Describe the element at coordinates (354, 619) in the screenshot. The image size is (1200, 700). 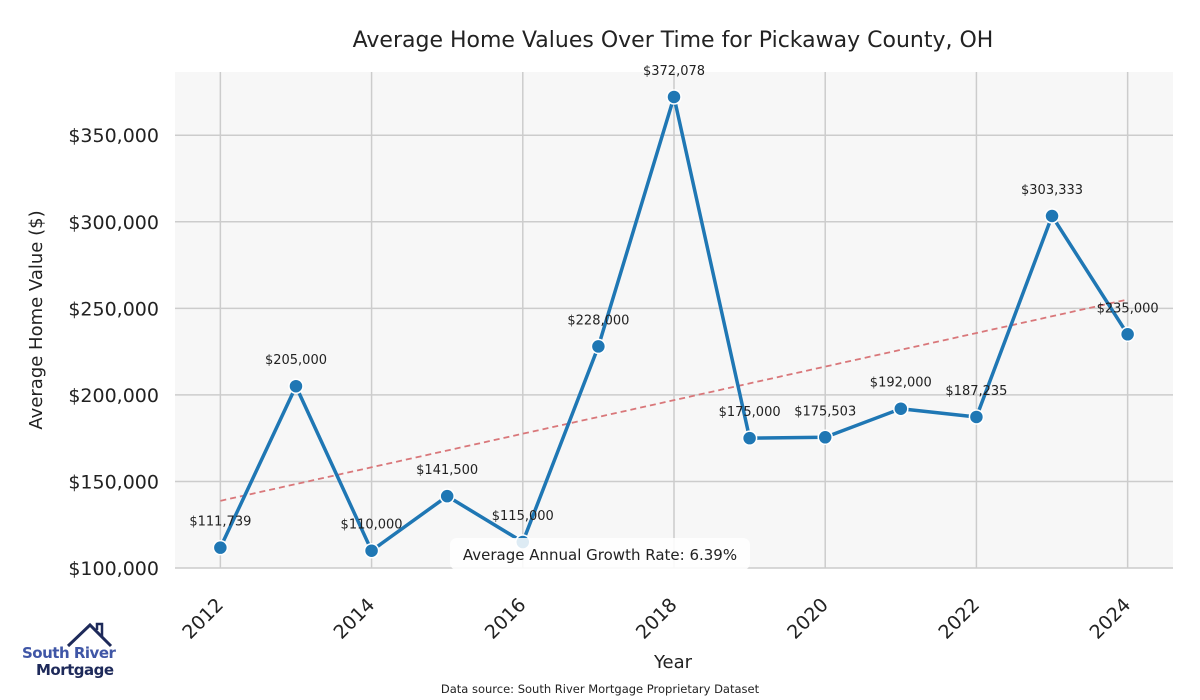
I see `x-tick-label: 2014` at that location.